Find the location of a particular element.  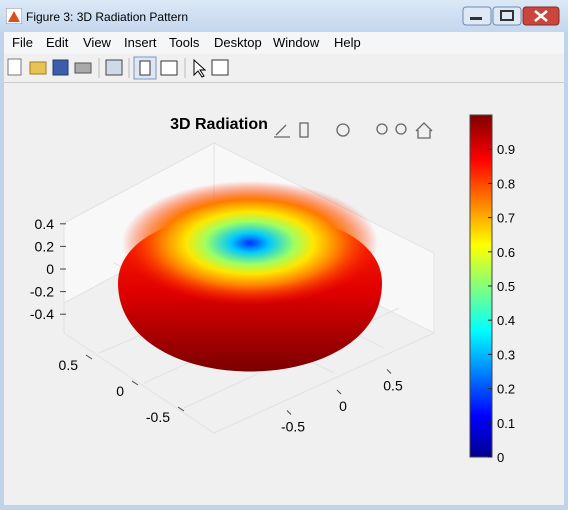

x-tick-label: 0.5 is located at coordinates (69, 365).